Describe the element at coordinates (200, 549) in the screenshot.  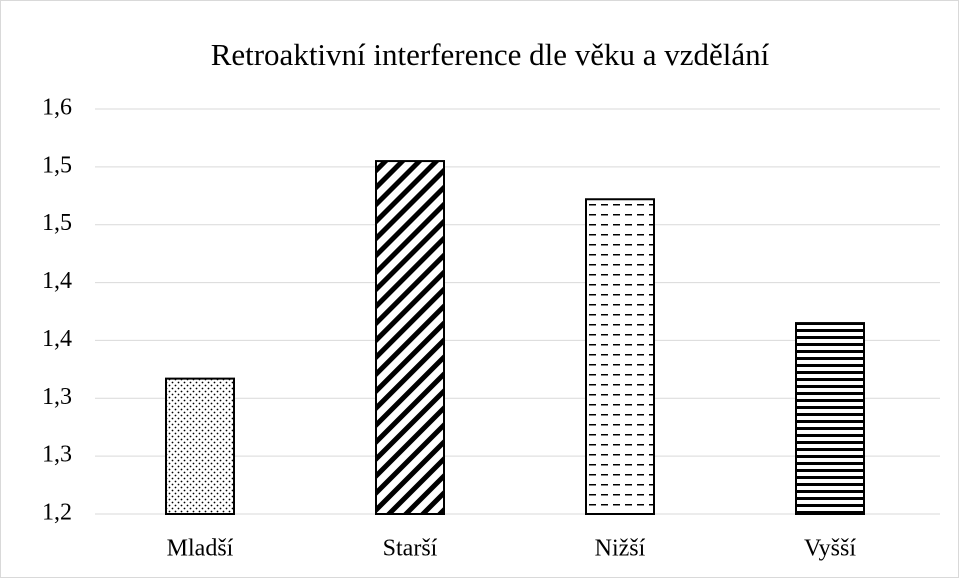
I see `x-tick-label: Mladší` at that location.